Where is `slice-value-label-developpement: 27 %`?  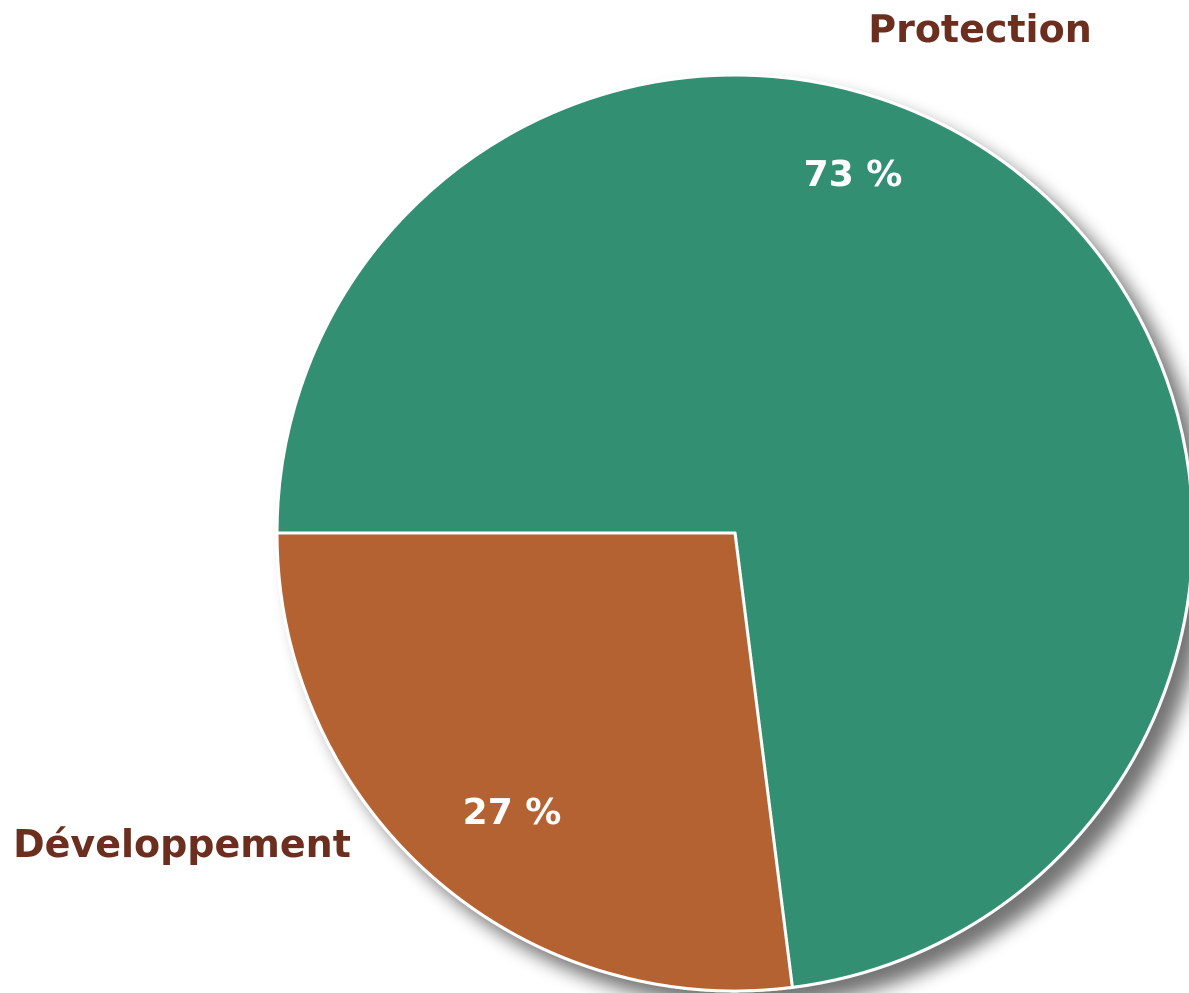
slice-value-label-developpement: 27 % is located at coordinates (512, 812).